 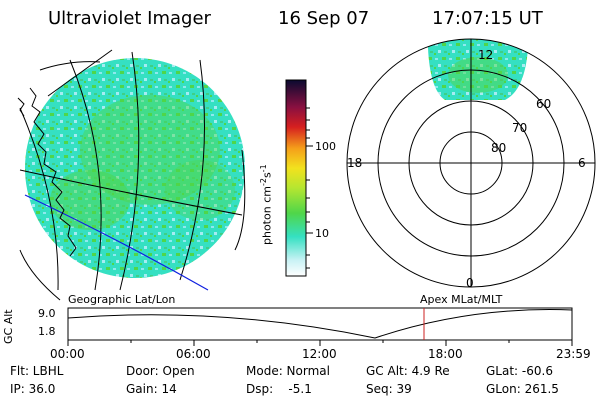 What do you see at coordinates (324, 18) in the screenshot?
I see `date-label: 16 Sep 07` at bounding box center [324, 18].